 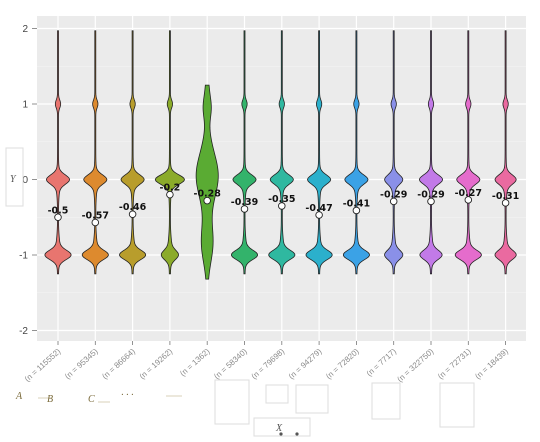 I want to click on y-axis-ticks: -2 -1 0 1 2, so click(x=28, y=180).